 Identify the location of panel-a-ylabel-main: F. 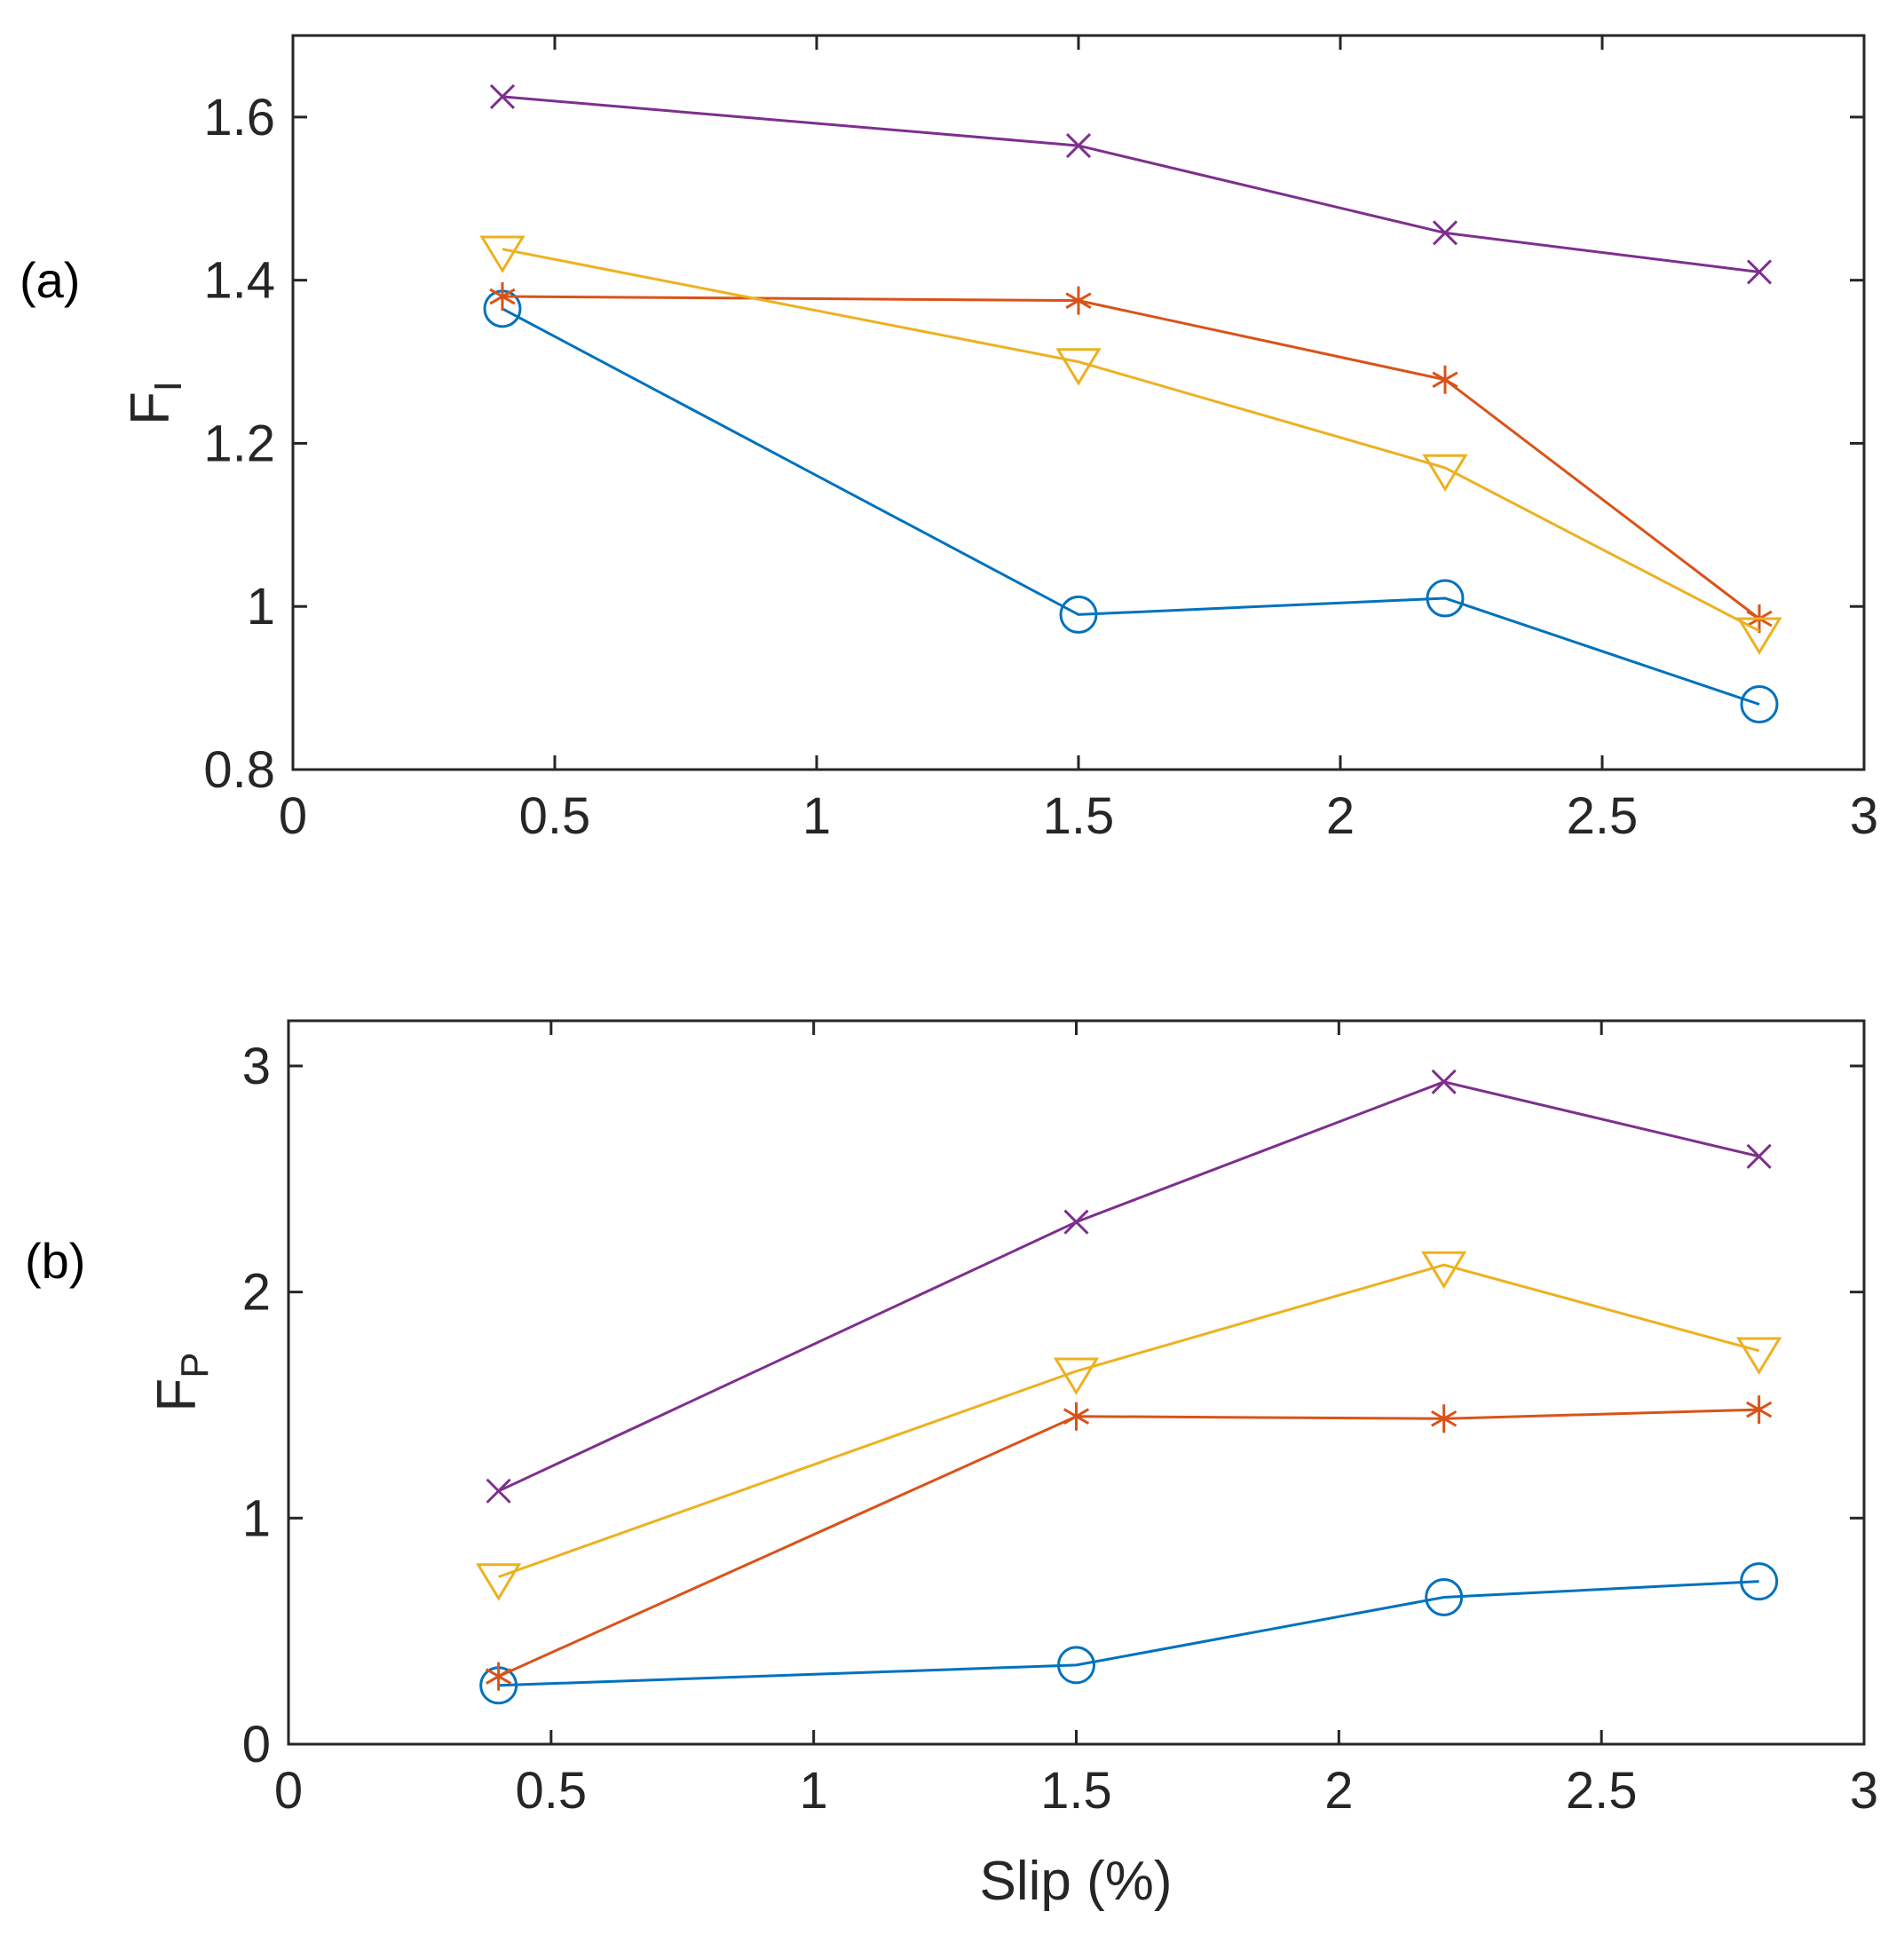
(150, 408).